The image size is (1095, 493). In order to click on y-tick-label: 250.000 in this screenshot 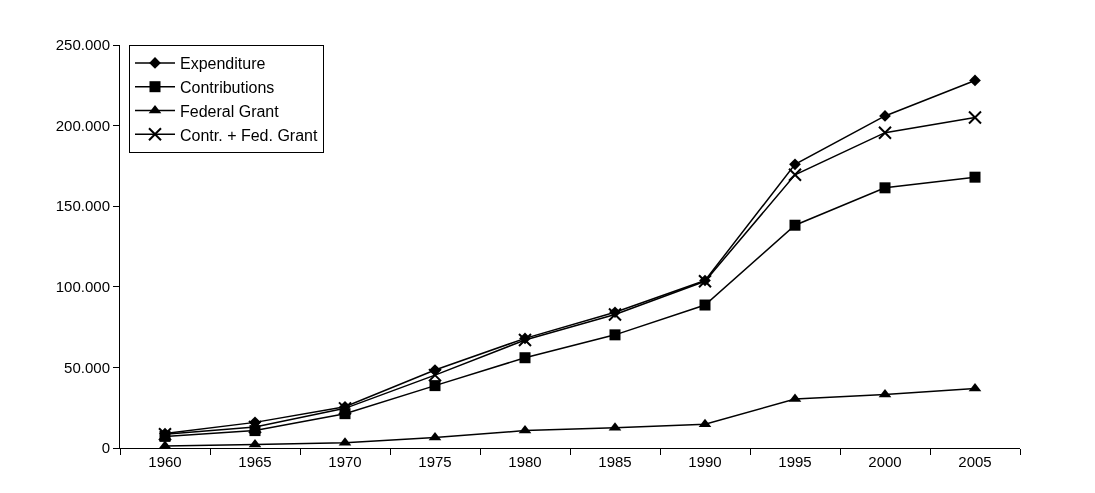, I will do `click(82, 45)`.